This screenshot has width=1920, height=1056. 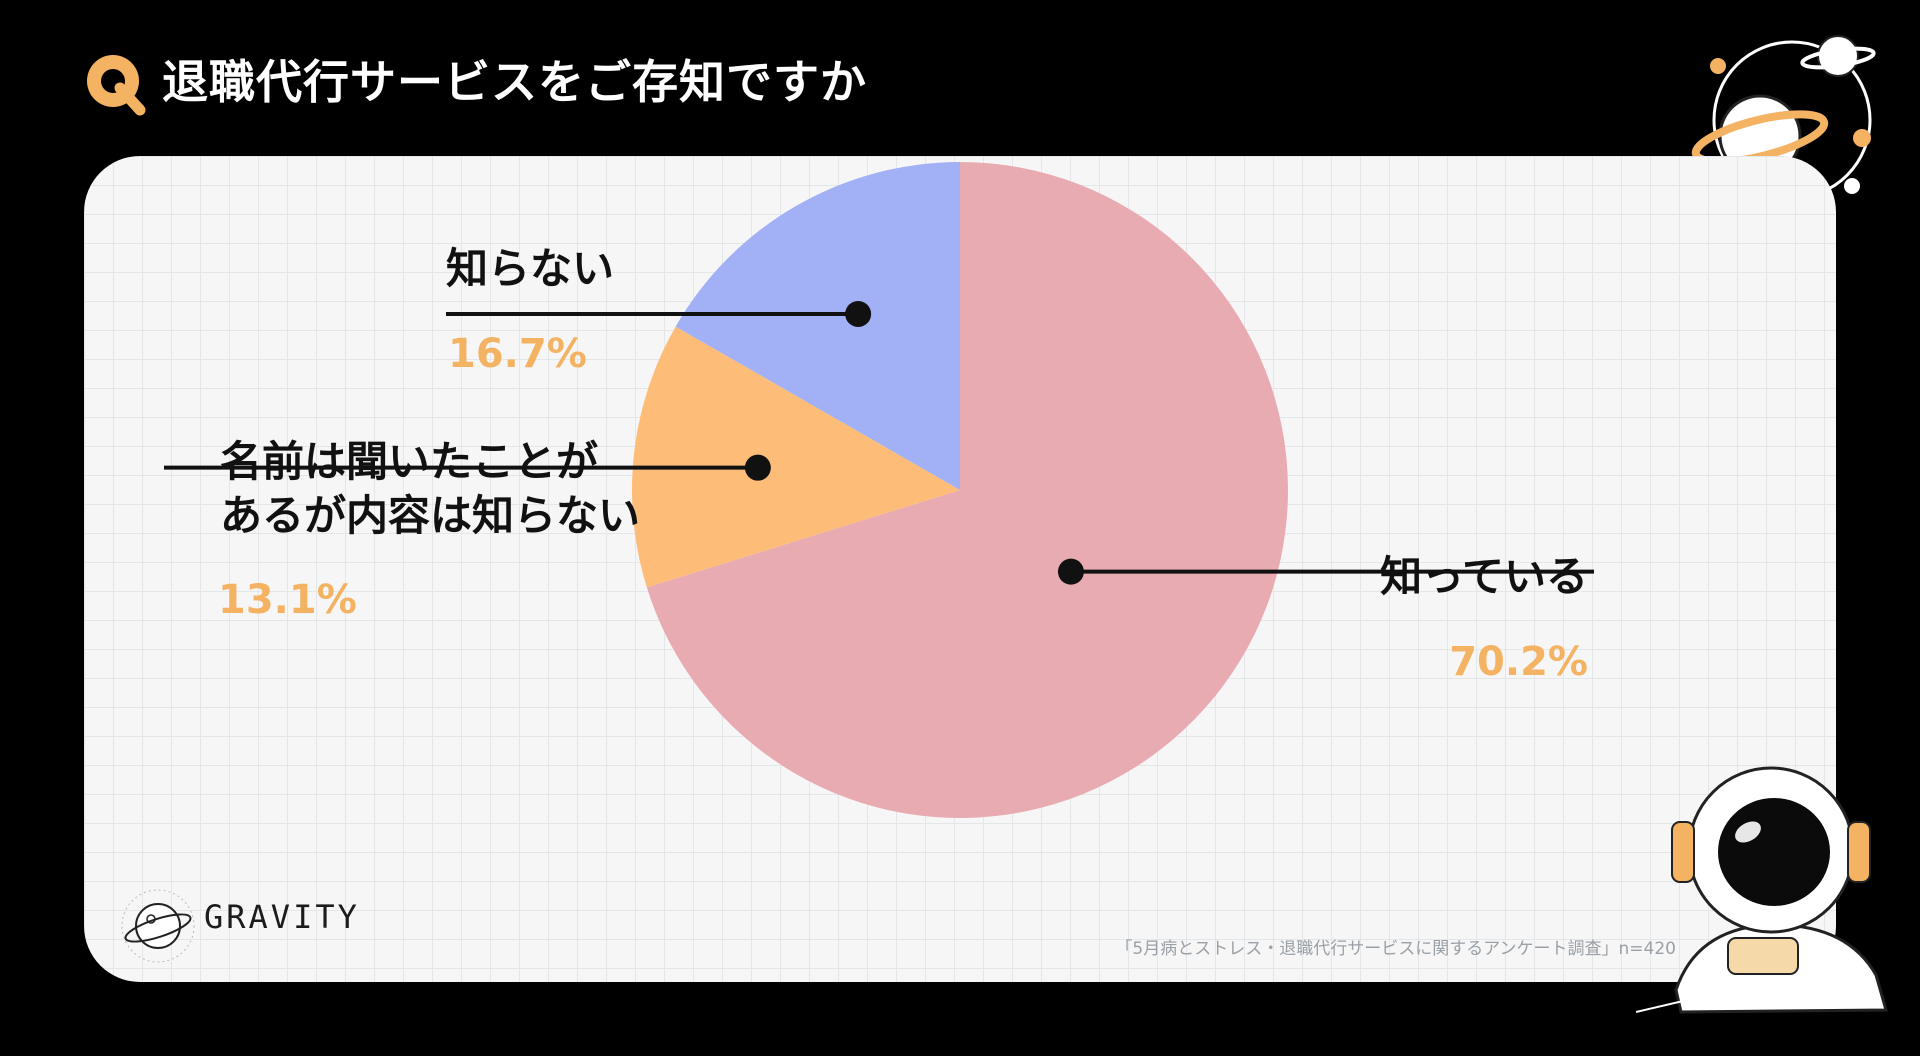 I want to click on planet-logo-icon, so click(x=158, y=926).